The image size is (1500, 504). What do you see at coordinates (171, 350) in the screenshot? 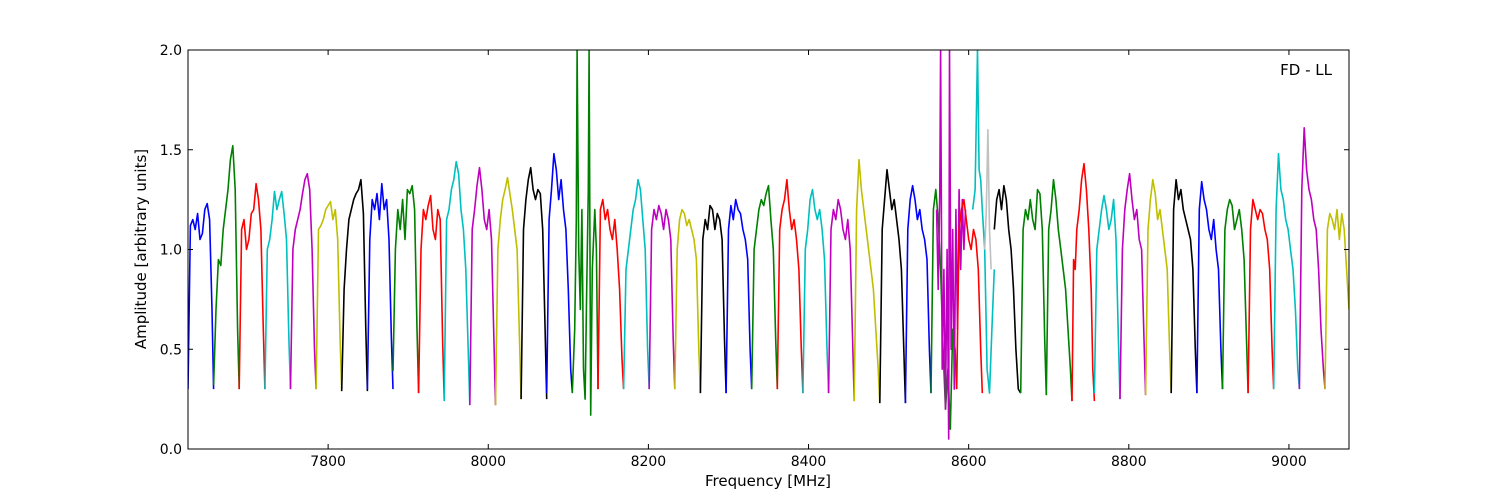
I see `y-tick-label: 0.5` at bounding box center [171, 350].